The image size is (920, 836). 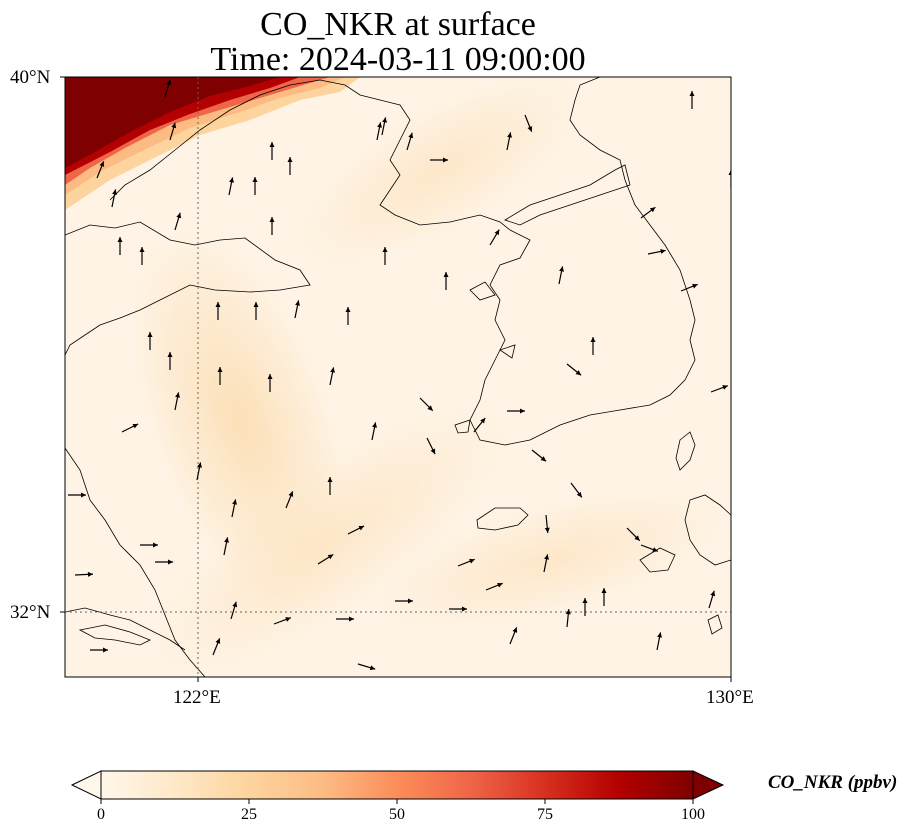 What do you see at coordinates (101, 814) in the screenshot?
I see `colorbar-tick-label: 0` at bounding box center [101, 814].